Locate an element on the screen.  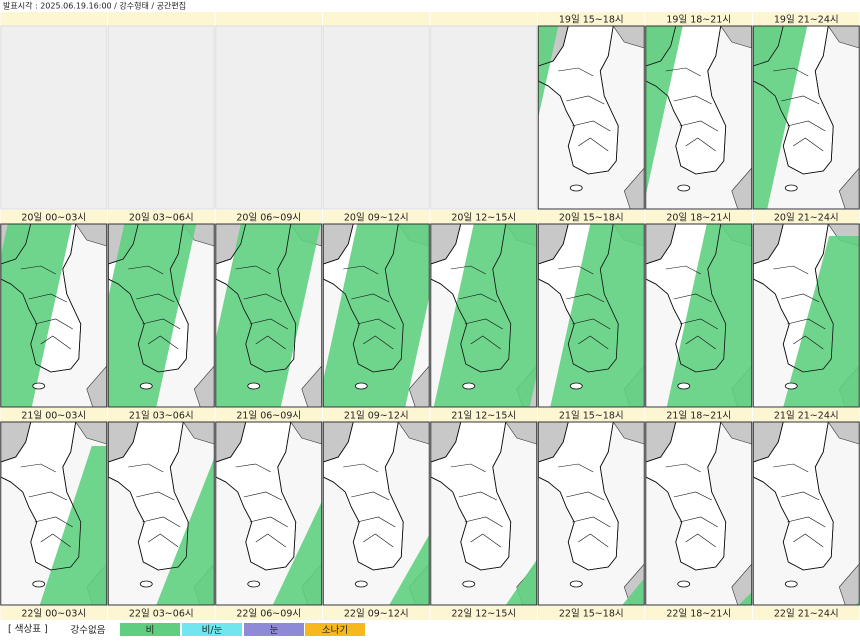
time-label: 20일 15~18시 is located at coordinates (591, 218).